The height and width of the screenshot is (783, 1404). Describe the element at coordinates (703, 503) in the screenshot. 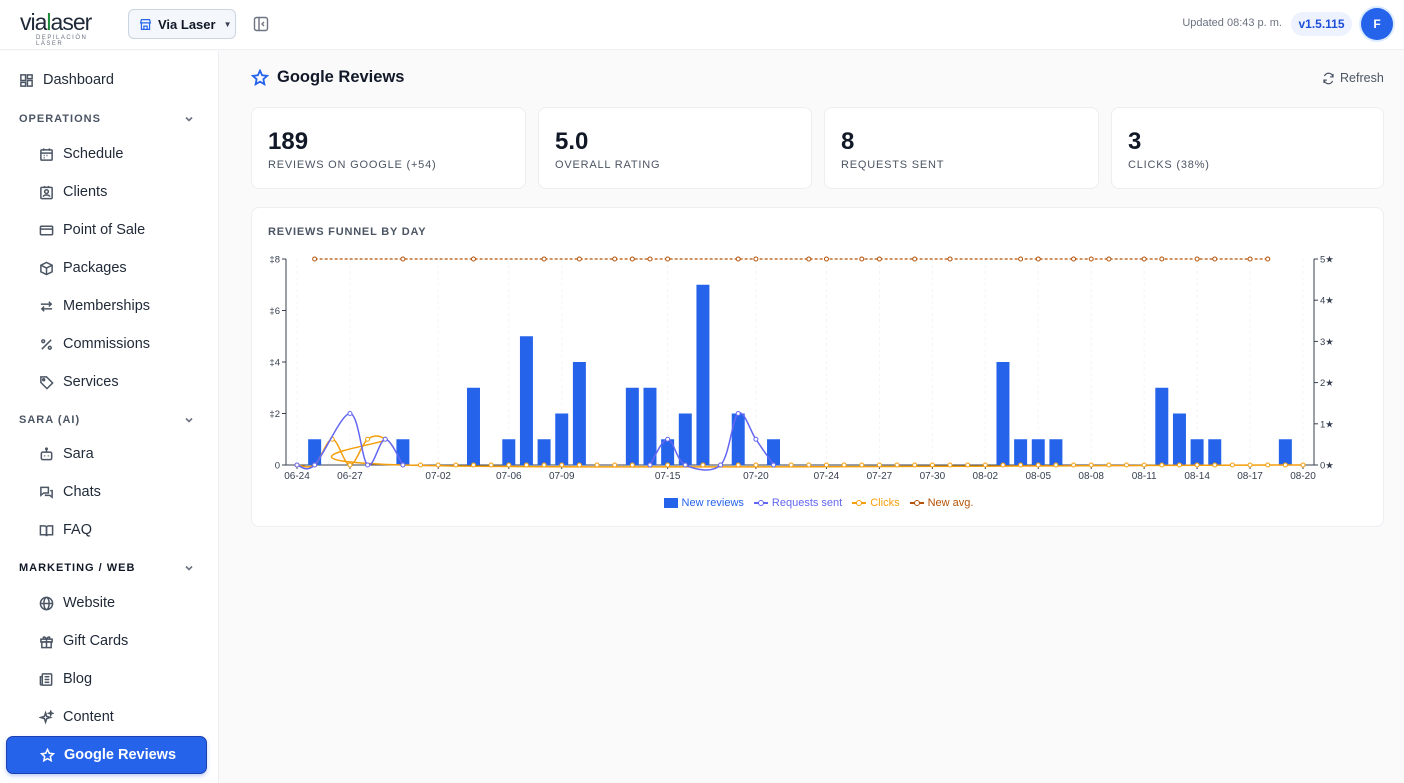

I see `legend-new-reviews: New reviews` at that location.